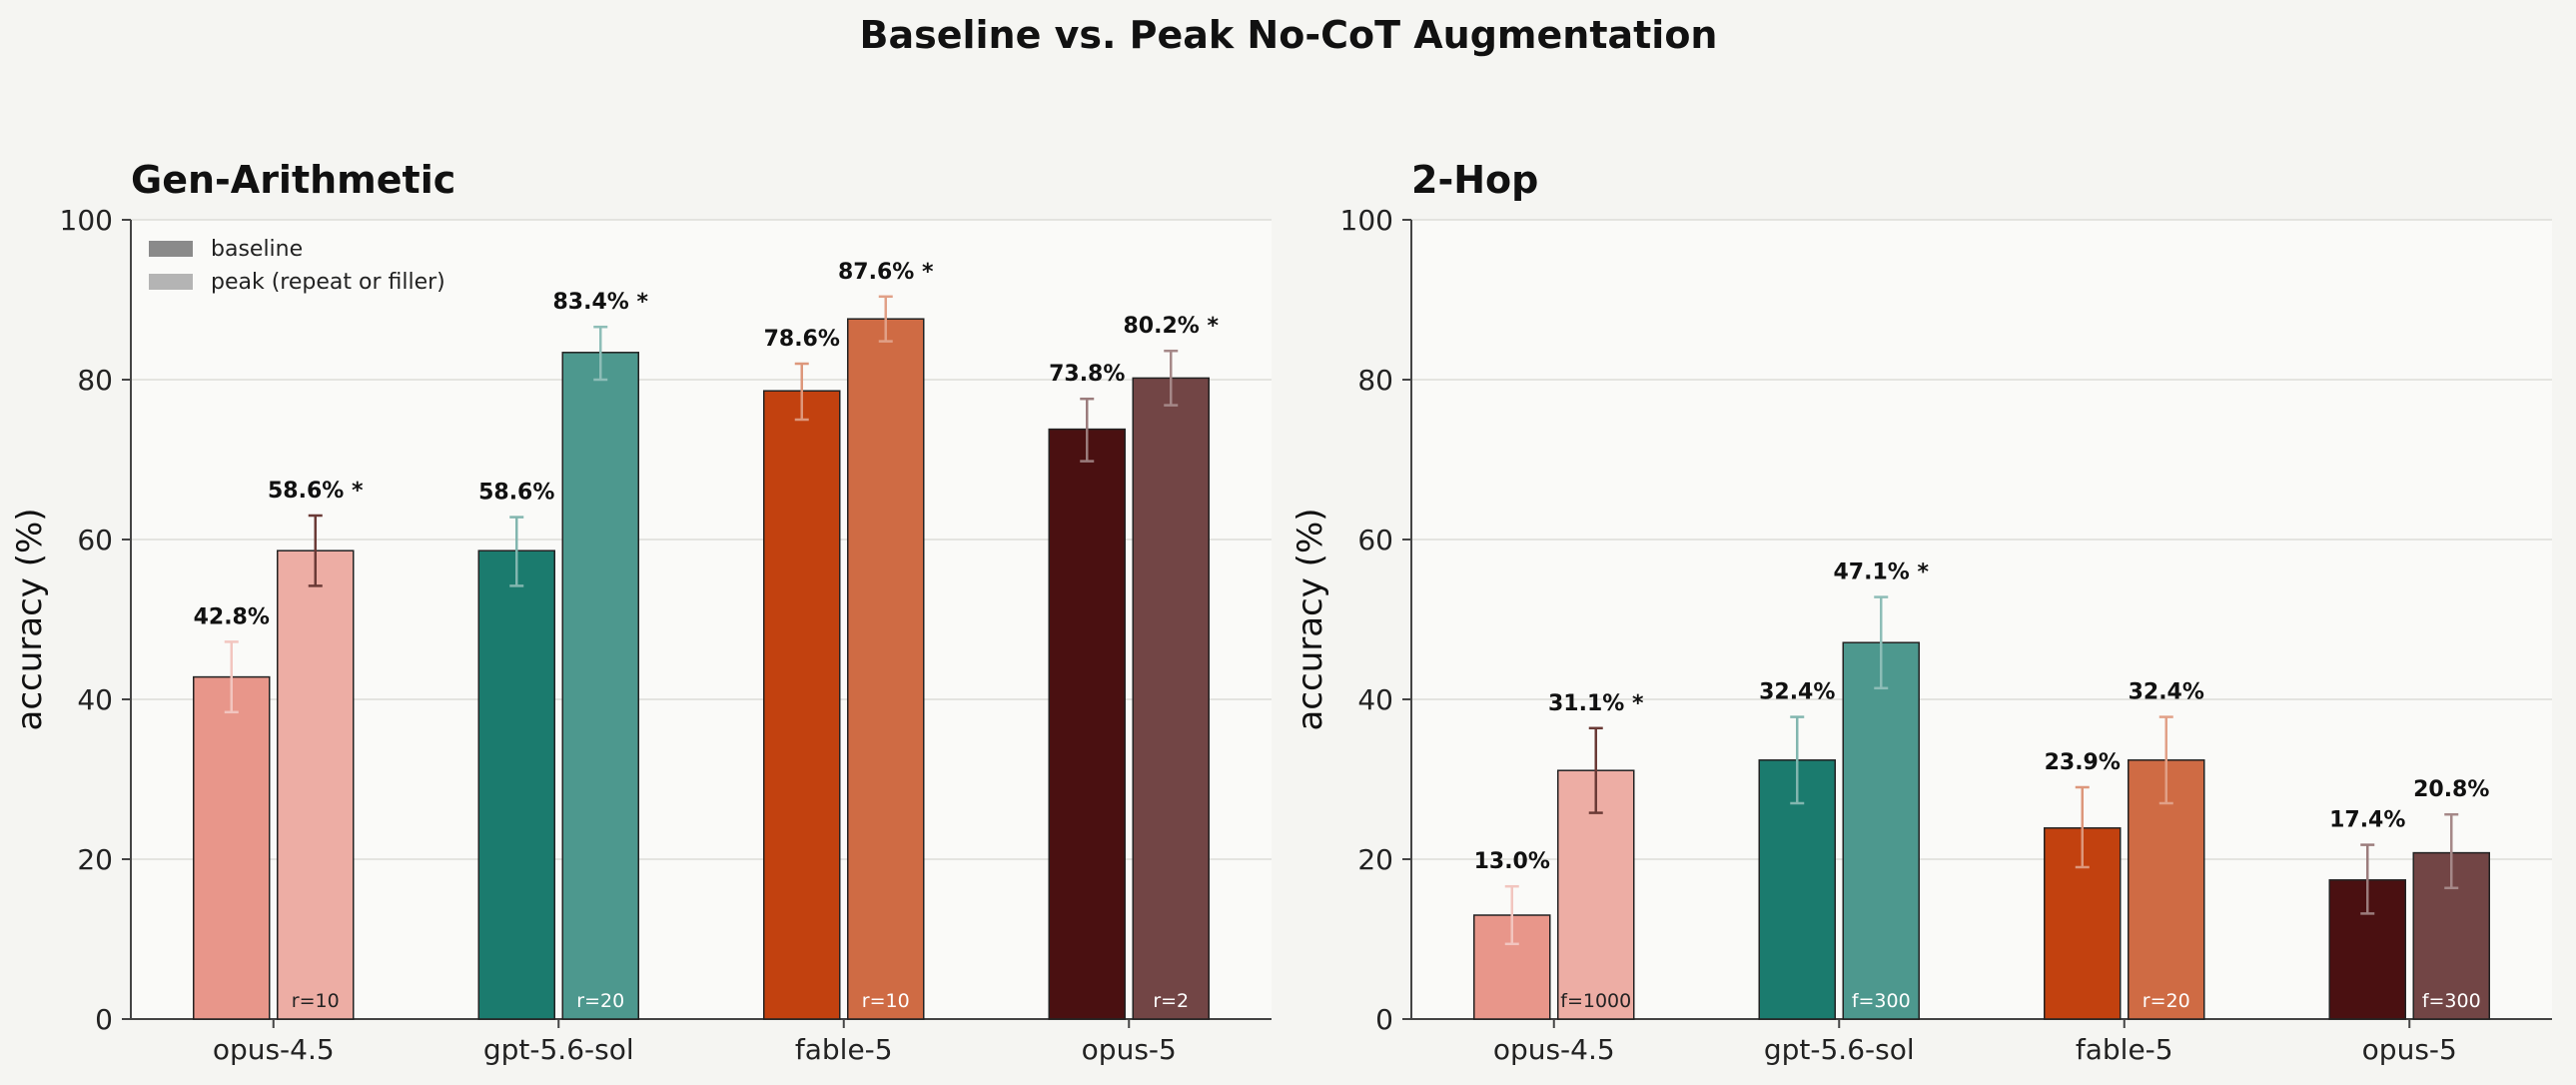  What do you see at coordinates (171, 249) in the screenshot?
I see `legend-swatch-baseline` at bounding box center [171, 249].